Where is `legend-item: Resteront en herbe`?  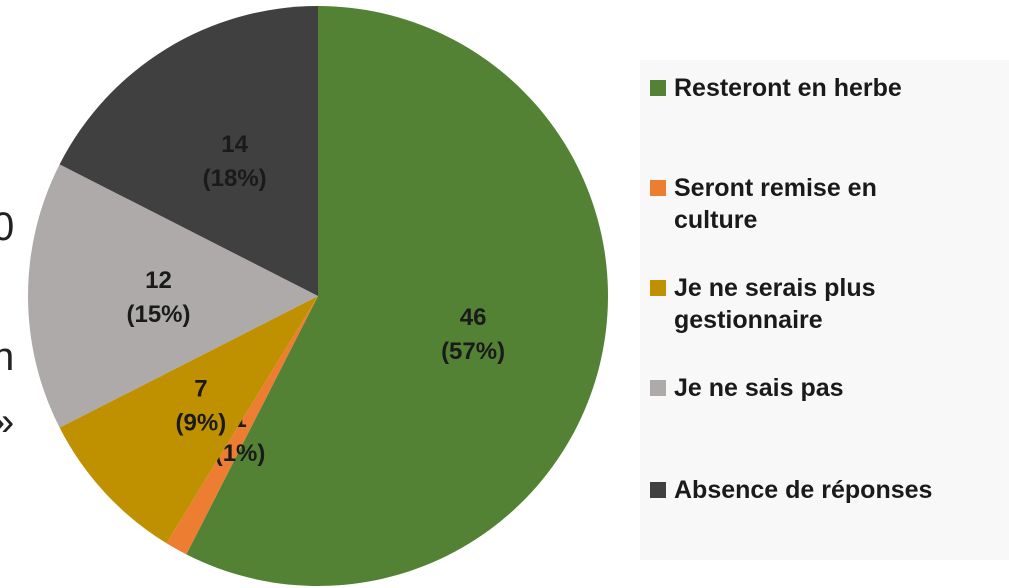 legend-item: Resteront en herbe is located at coordinates (820, 88).